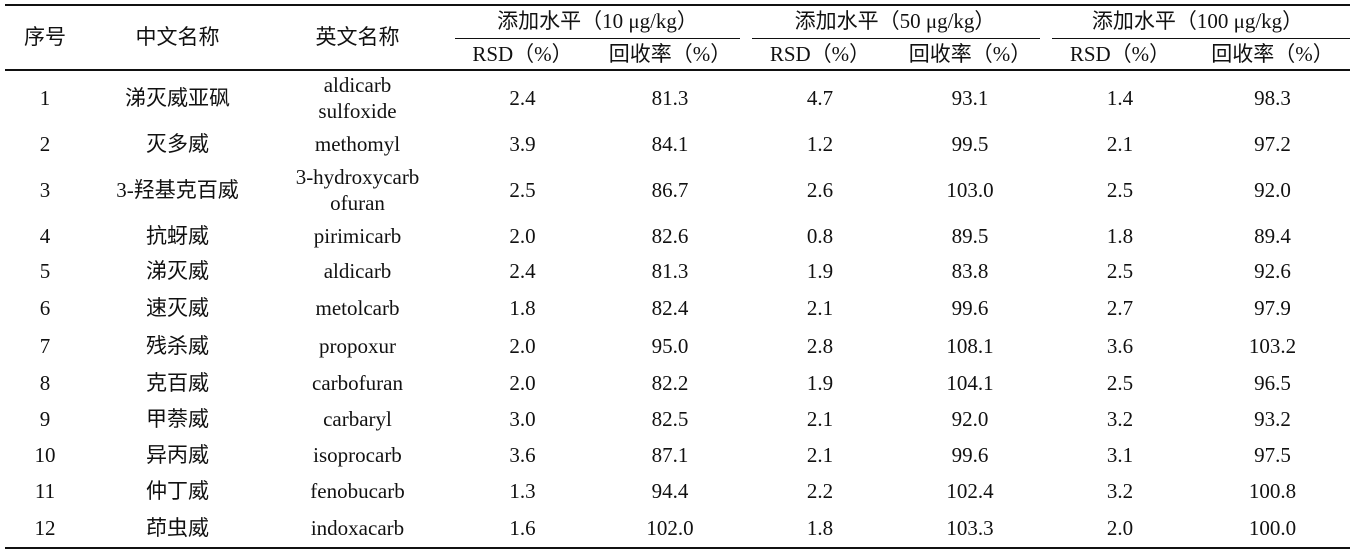 This screenshot has width=1354, height=554. I want to click on sub-header: 回收率（%）, so click(670, 54).